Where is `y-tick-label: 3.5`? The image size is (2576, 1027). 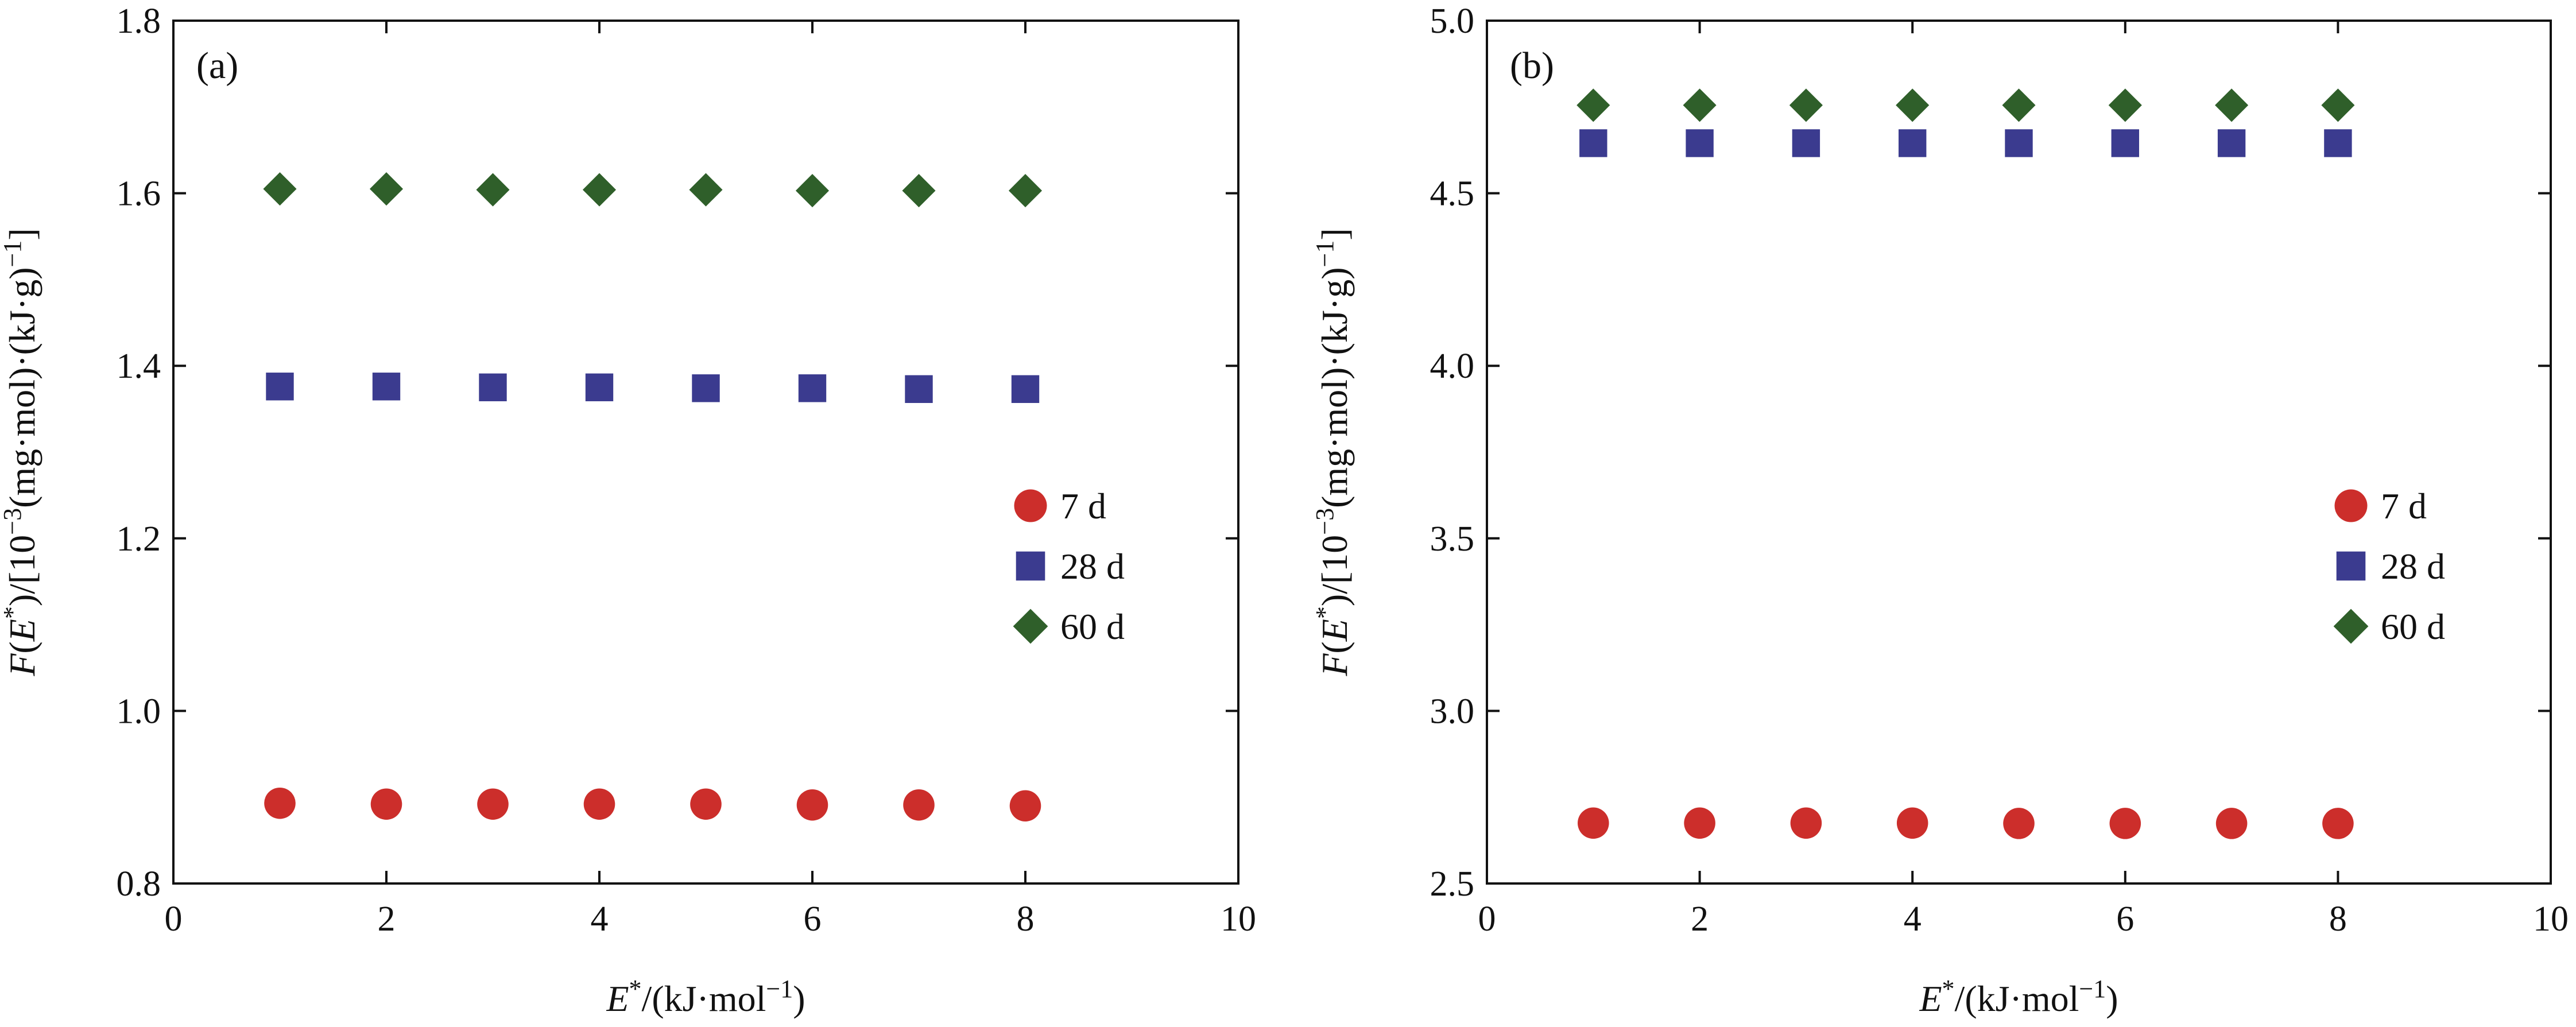 y-tick-label: 3.5 is located at coordinates (1453, 539).